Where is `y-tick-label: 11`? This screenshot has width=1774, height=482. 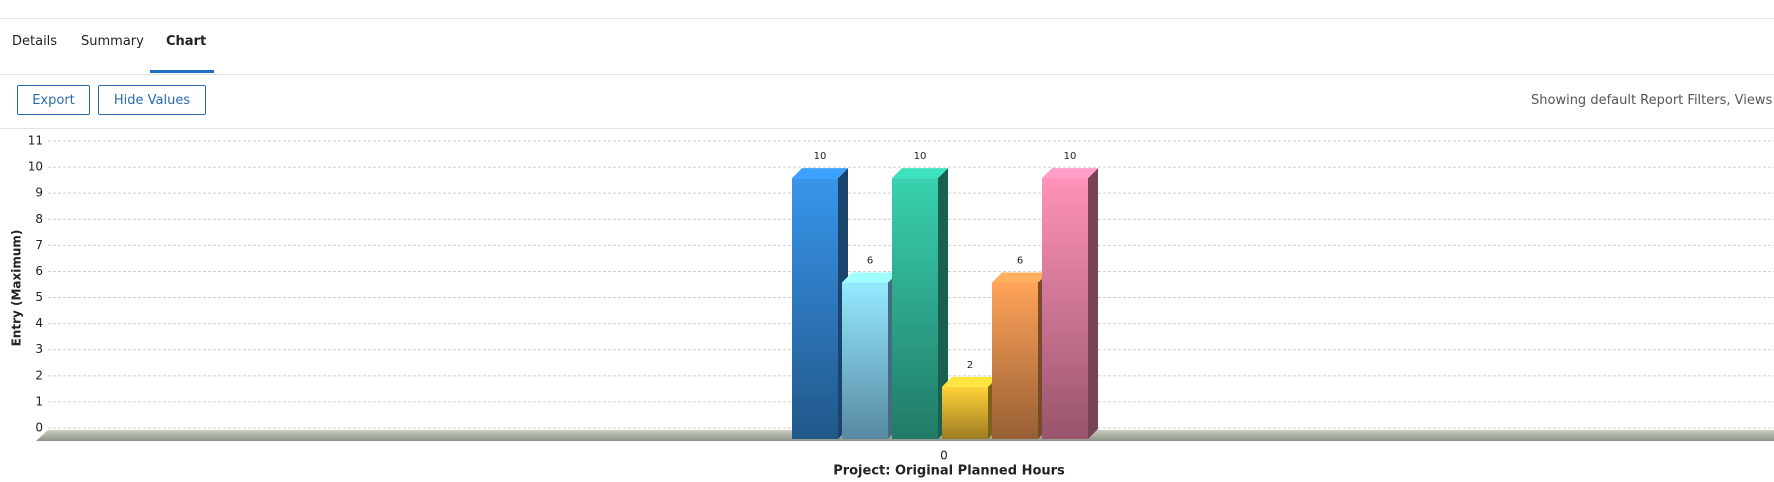
y-tick-label: 11 is located at coordinates (35, 141).